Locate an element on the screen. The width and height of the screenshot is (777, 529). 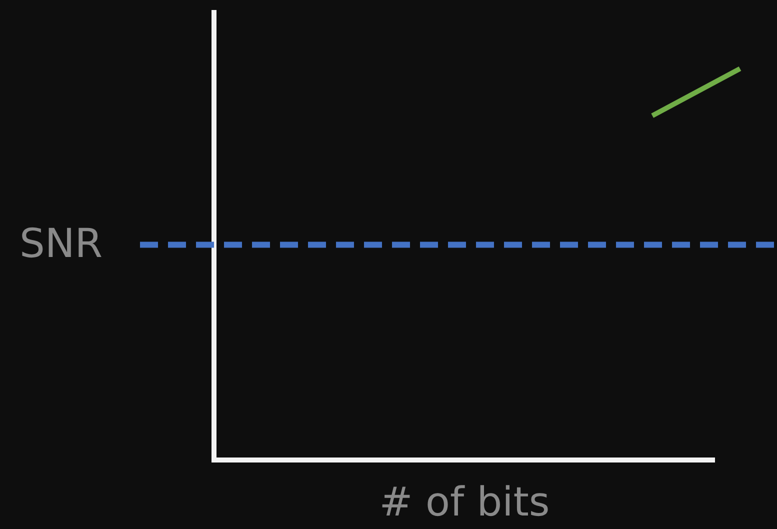
x-axis-title: # of bits is located at coordinates (464, 502).